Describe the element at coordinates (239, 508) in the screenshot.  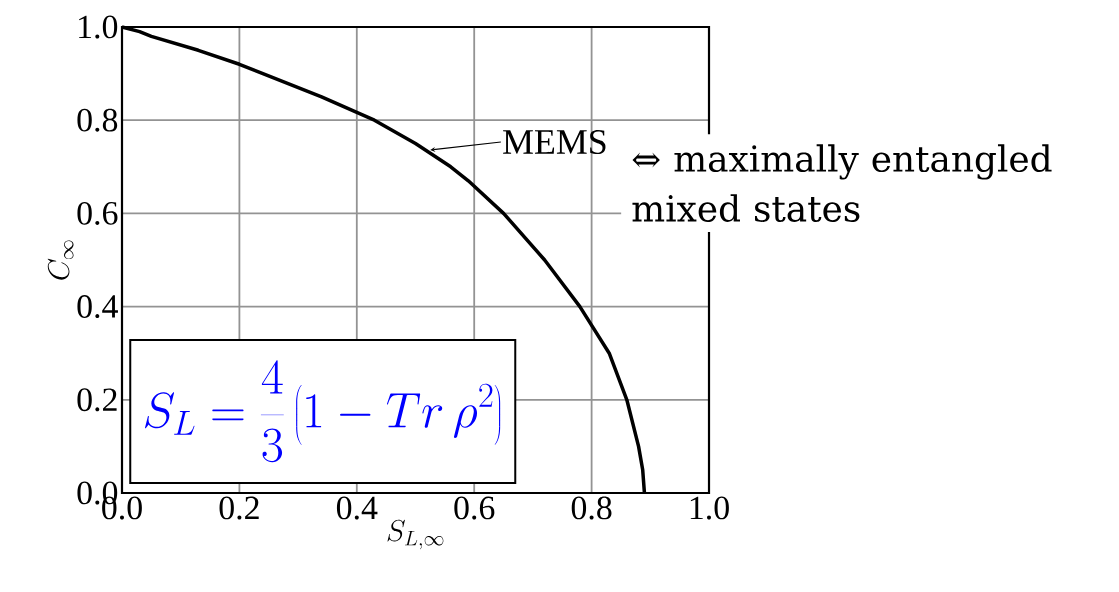
I see `x-tick-label: 0.2` at that location.